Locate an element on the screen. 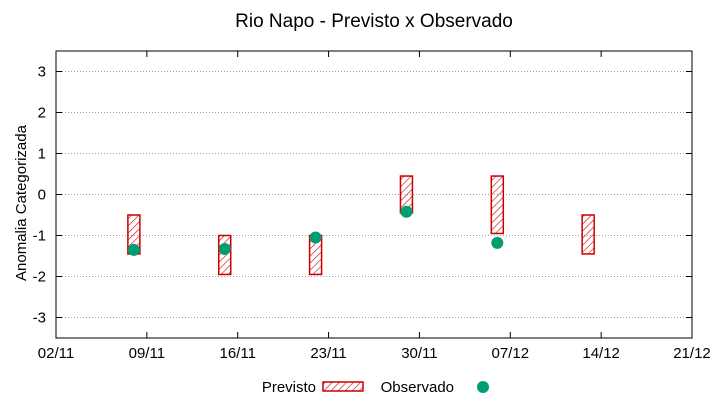 The width and height of the screenshot is (720, 400). legend: Previsto Observado is located at coordinates (375, 387).